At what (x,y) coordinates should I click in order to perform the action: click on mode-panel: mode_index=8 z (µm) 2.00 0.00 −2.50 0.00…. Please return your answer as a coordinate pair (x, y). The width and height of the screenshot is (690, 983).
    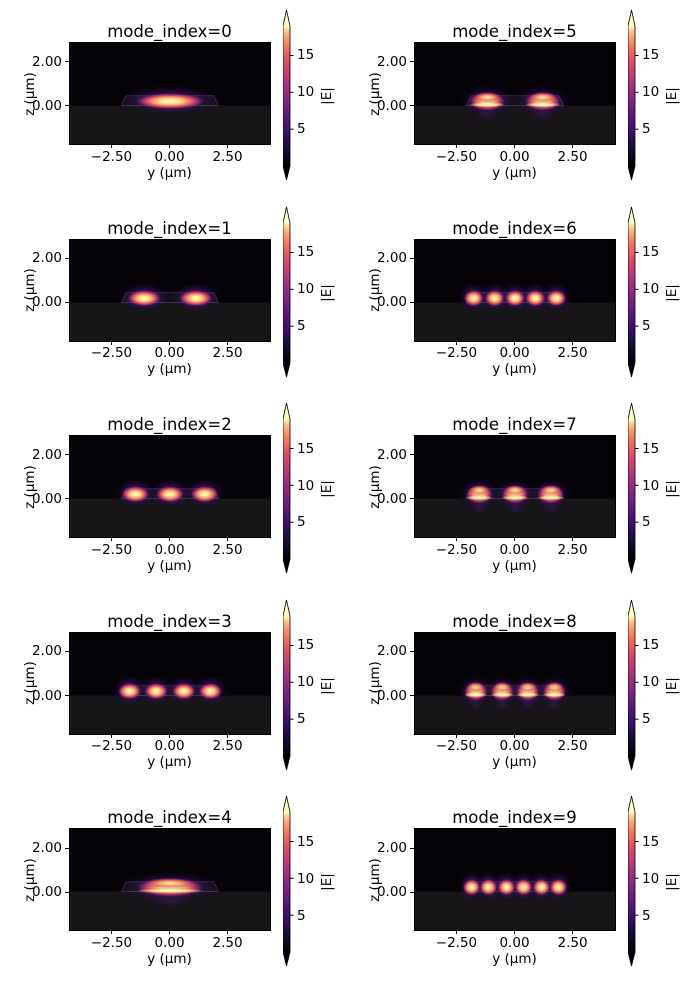
    Looking at the image, I should click on (517, 688).